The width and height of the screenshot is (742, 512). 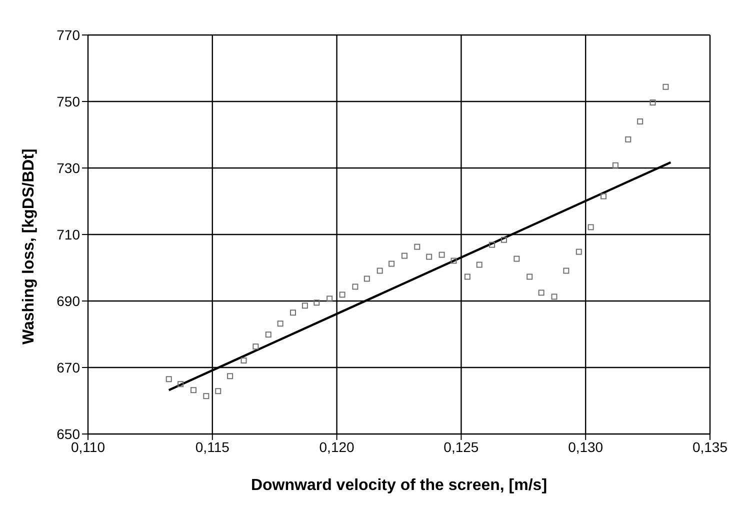 What do you see at coordinates (68, 34) in the screenshot?
I see `y-tick-label: 770` at bounding box center [68, 34].